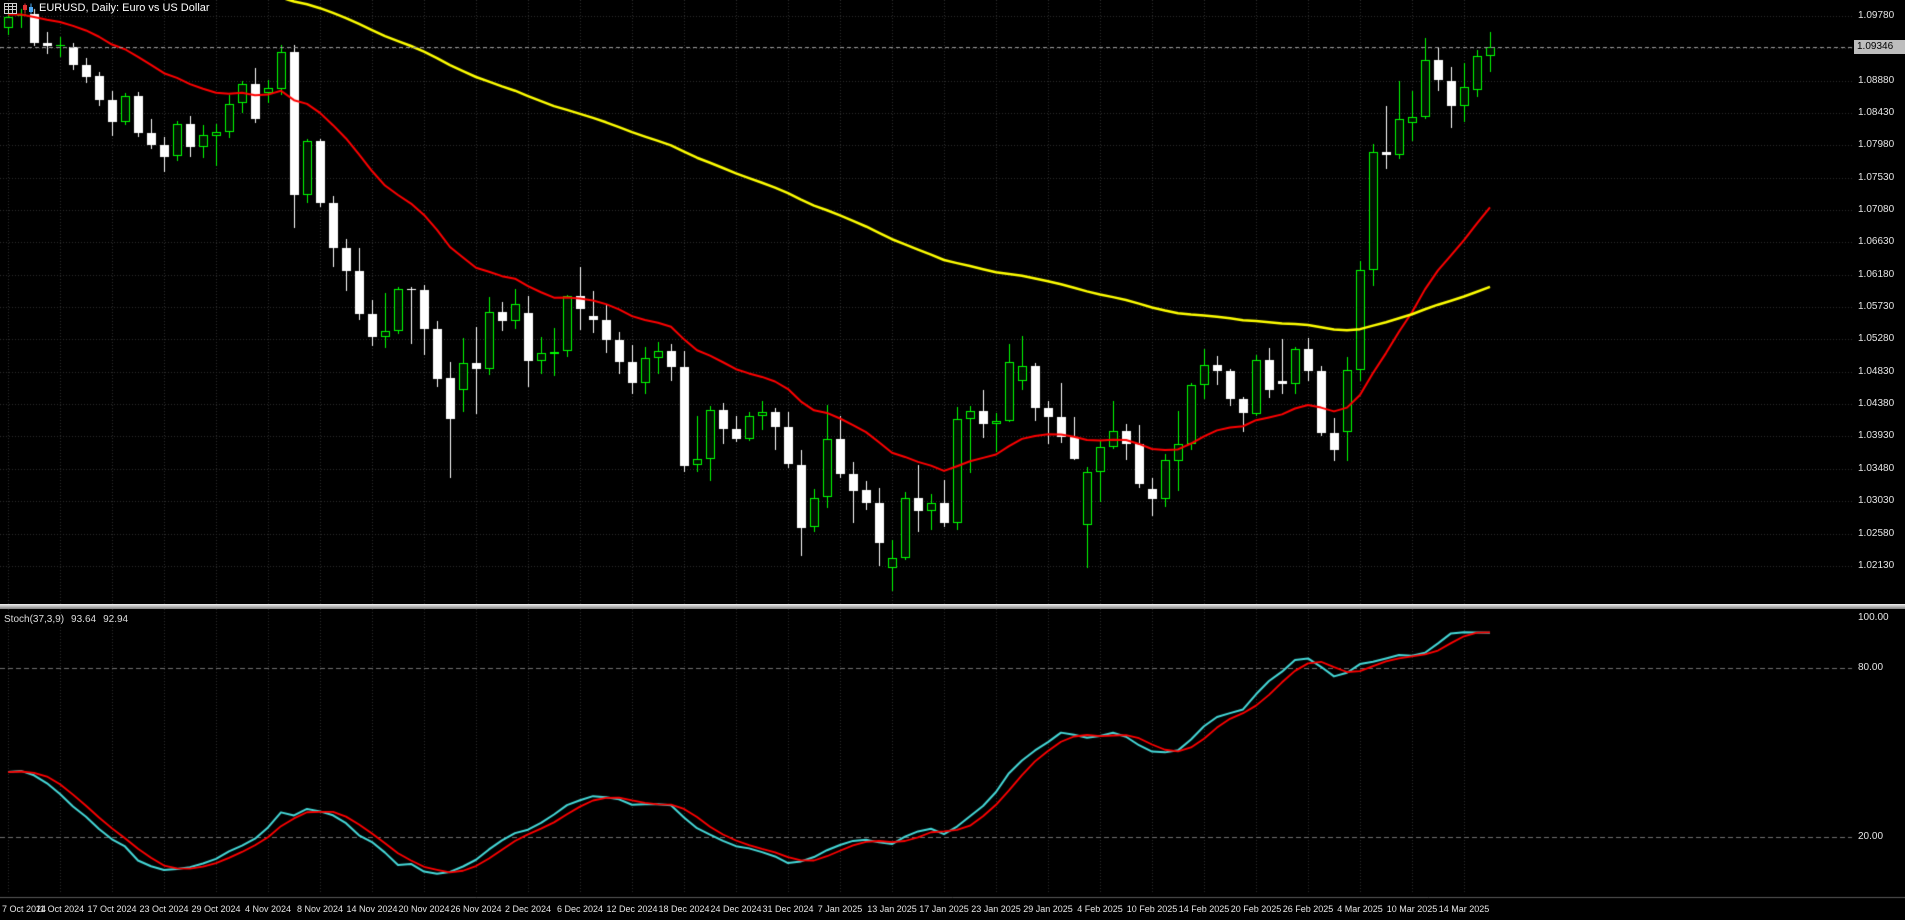  I want to click on price-axis-label: 1.02580, so click(1876, 533).